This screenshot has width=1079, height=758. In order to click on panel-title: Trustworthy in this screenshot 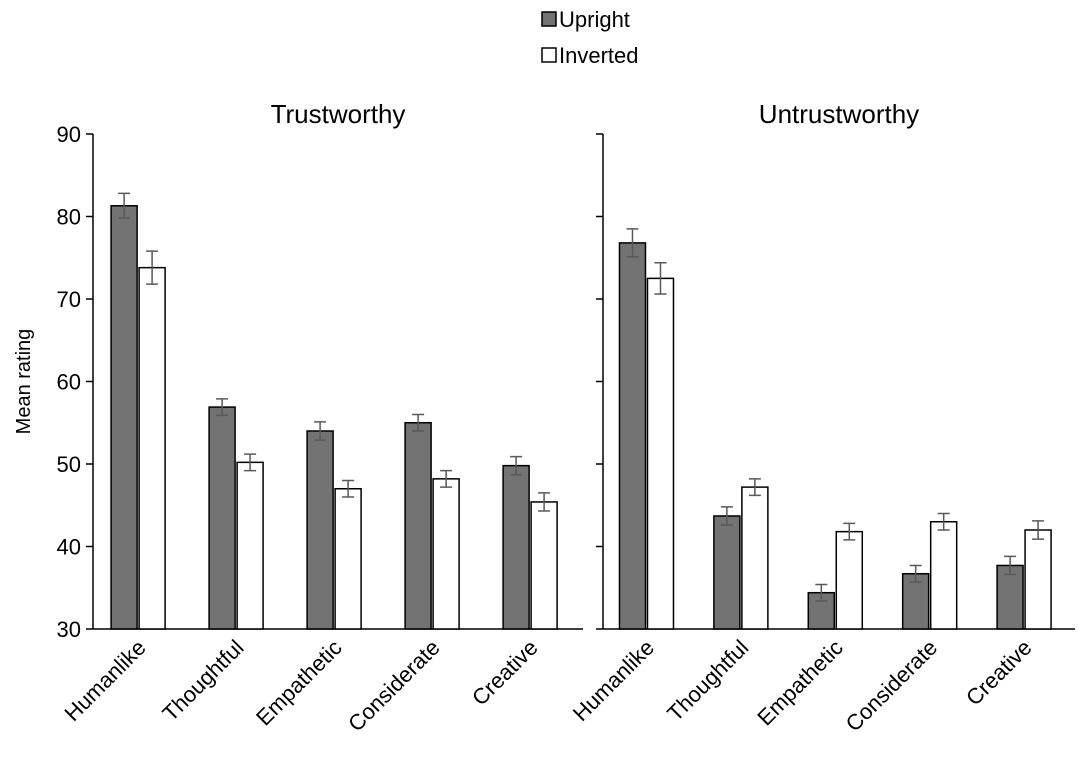, I will do `click(338, 114)`.